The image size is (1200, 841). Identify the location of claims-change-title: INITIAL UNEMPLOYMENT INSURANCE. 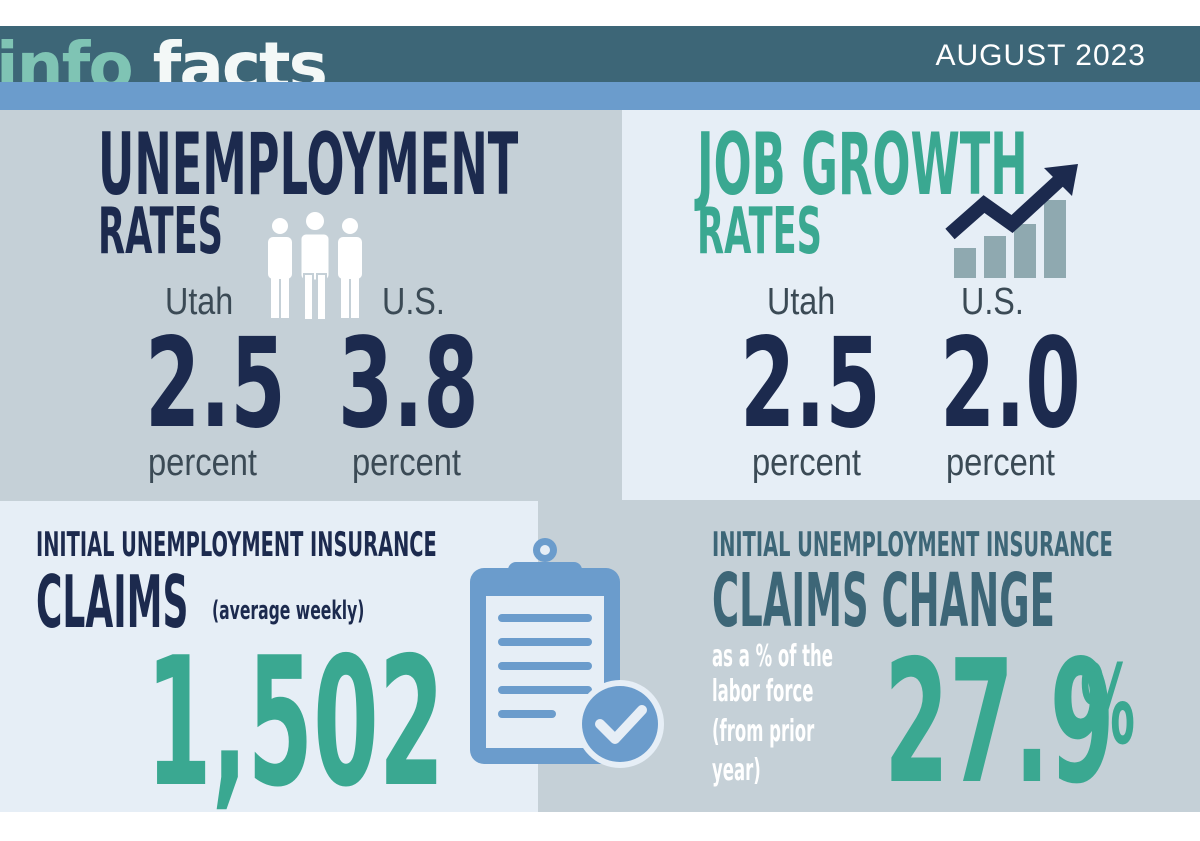
(912, 545).